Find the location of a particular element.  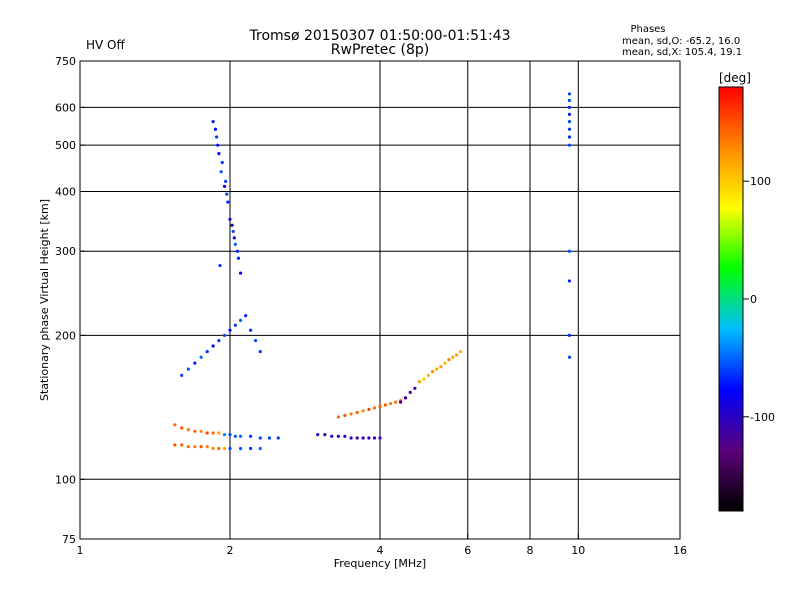

y-axis-ticks: 75 100 200 300 400 500 600 750 is located at coordinates (70, 300).